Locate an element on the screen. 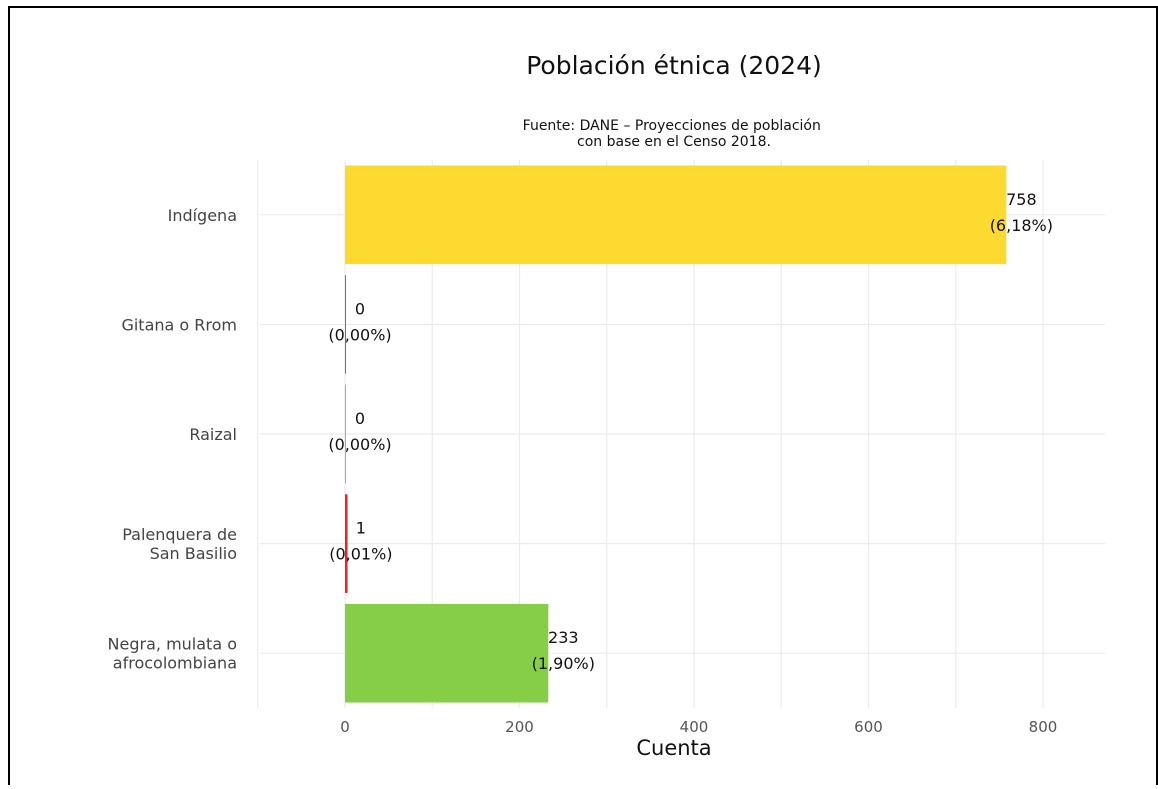  x-axis-ticks: 0 200 400 600 800 is located at coordinates (698, 727).